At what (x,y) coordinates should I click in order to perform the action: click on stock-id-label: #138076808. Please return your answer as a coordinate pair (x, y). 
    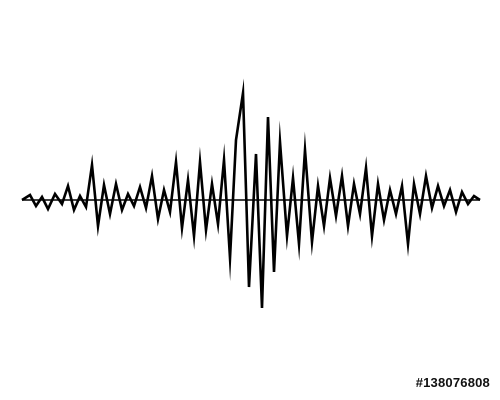
    Looking at the image, I should click on (452, 382).